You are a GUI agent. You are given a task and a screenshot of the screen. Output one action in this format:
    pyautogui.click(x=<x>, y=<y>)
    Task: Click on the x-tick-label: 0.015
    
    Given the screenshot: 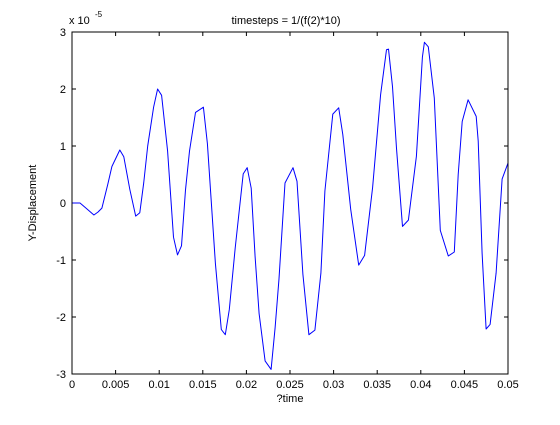 What is the action you would take?
    pyautogui.click(x=203, y=385)
    